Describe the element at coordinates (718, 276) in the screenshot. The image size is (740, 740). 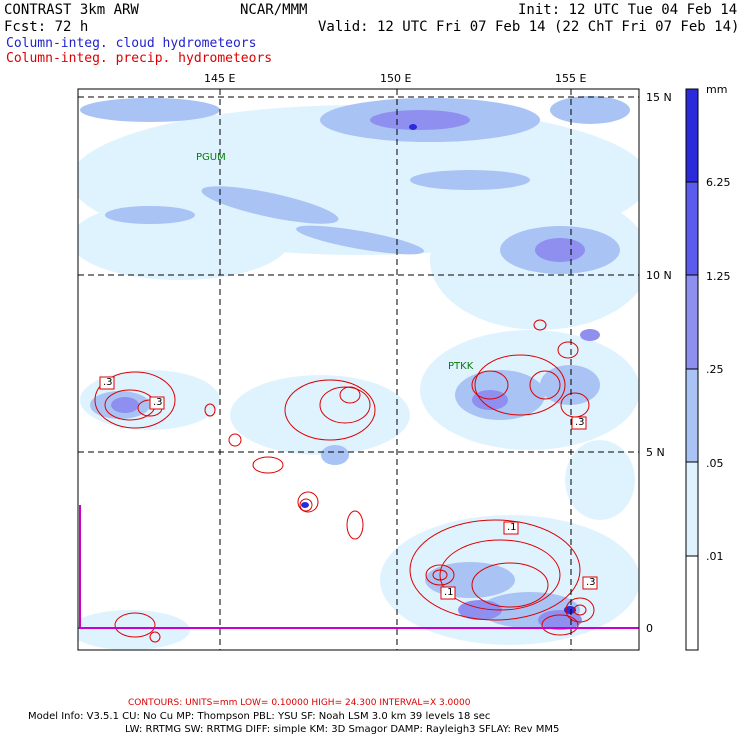
I see `colorbar-level-4: 1.25` at that location.